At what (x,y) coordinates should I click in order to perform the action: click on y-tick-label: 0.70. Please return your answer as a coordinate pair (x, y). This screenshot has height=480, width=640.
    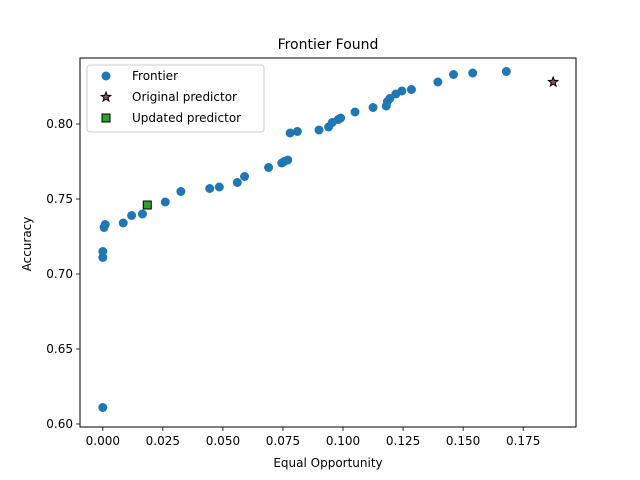
    Looking at the image, I should click on (59, 274).